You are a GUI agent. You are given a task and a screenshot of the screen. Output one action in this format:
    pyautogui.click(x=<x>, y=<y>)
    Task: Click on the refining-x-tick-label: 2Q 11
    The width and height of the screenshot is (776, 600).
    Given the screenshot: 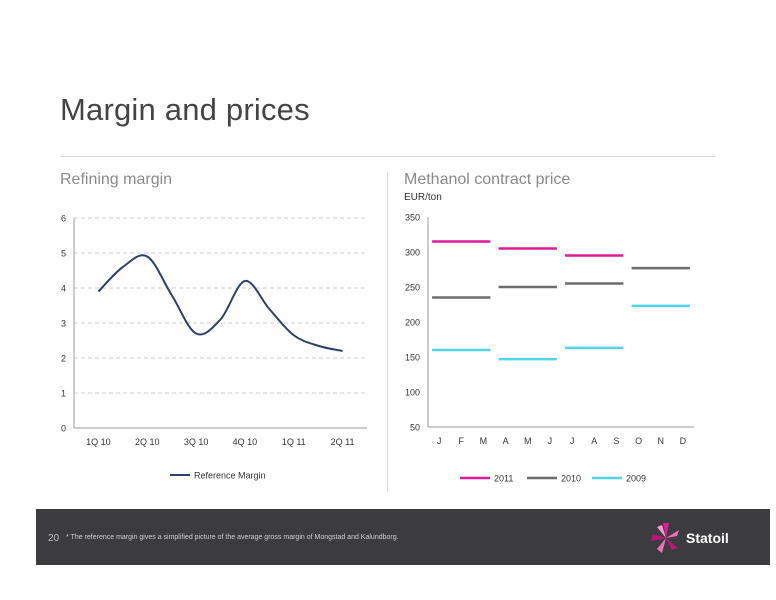 What is the action you would take?
    pyautogui.click(x=343, y=442)
    